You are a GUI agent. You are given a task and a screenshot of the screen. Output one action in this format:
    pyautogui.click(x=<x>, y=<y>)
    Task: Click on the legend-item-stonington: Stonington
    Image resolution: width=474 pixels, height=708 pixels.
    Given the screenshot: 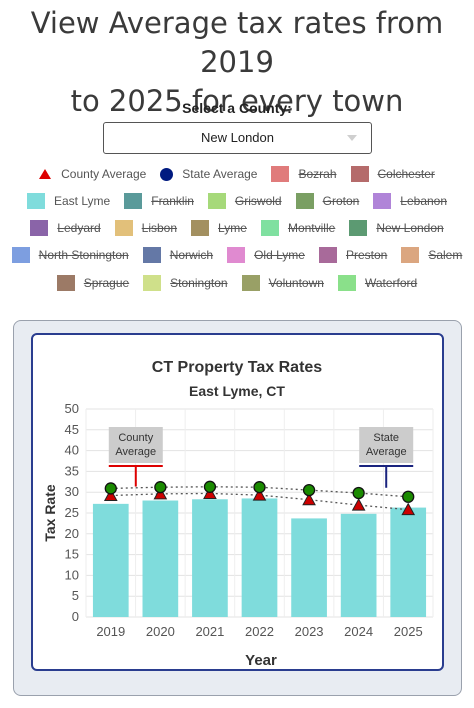 What is the action you would take?
    pyautogui.click(x=185, y=283)
    